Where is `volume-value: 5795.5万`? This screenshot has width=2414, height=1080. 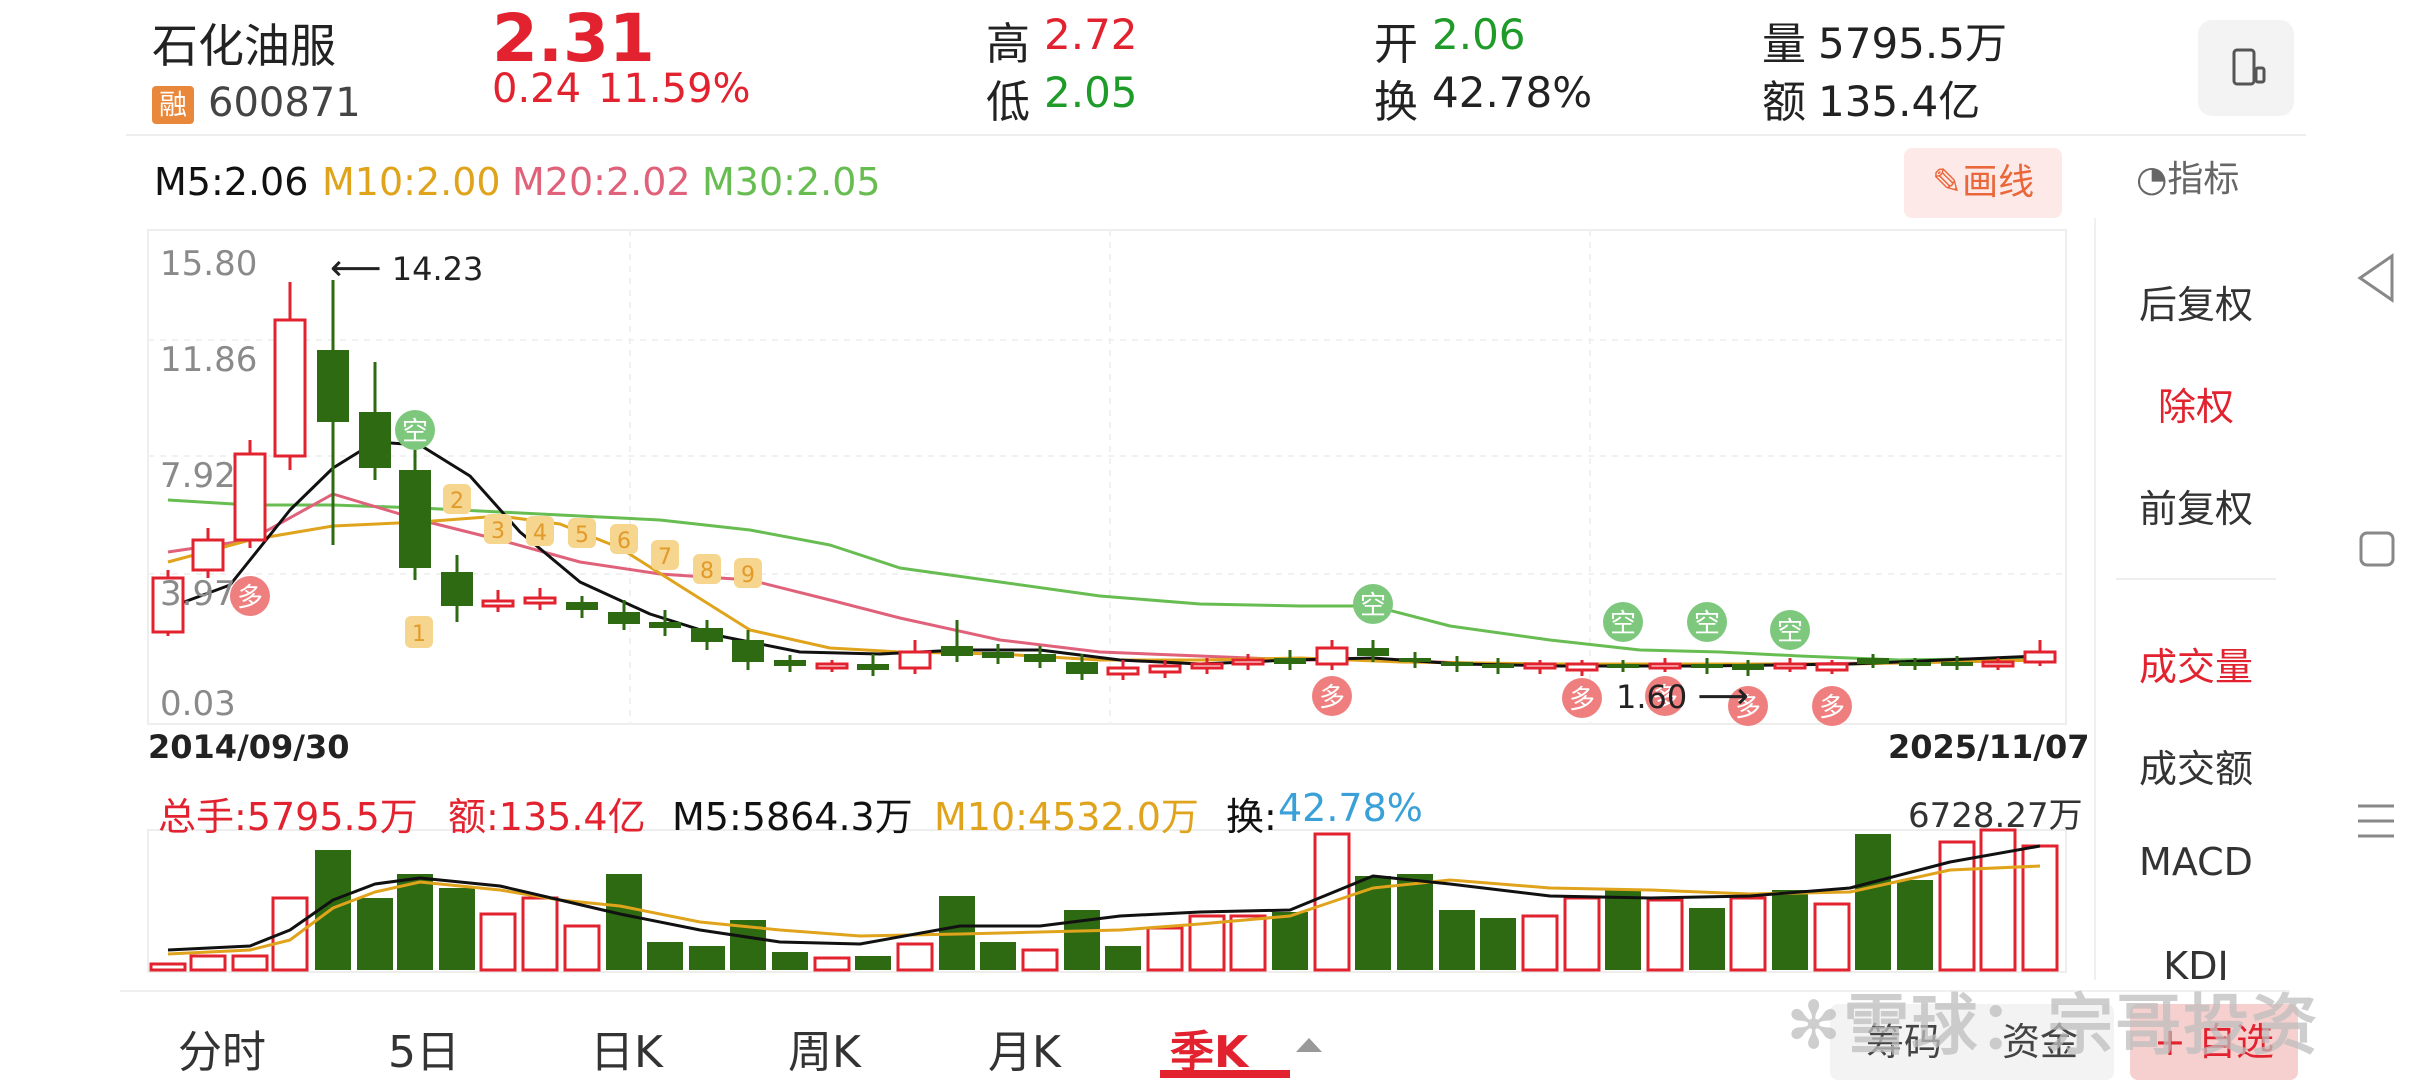 volume-value: 5795.5万 is located at coordinates (1912, 43).